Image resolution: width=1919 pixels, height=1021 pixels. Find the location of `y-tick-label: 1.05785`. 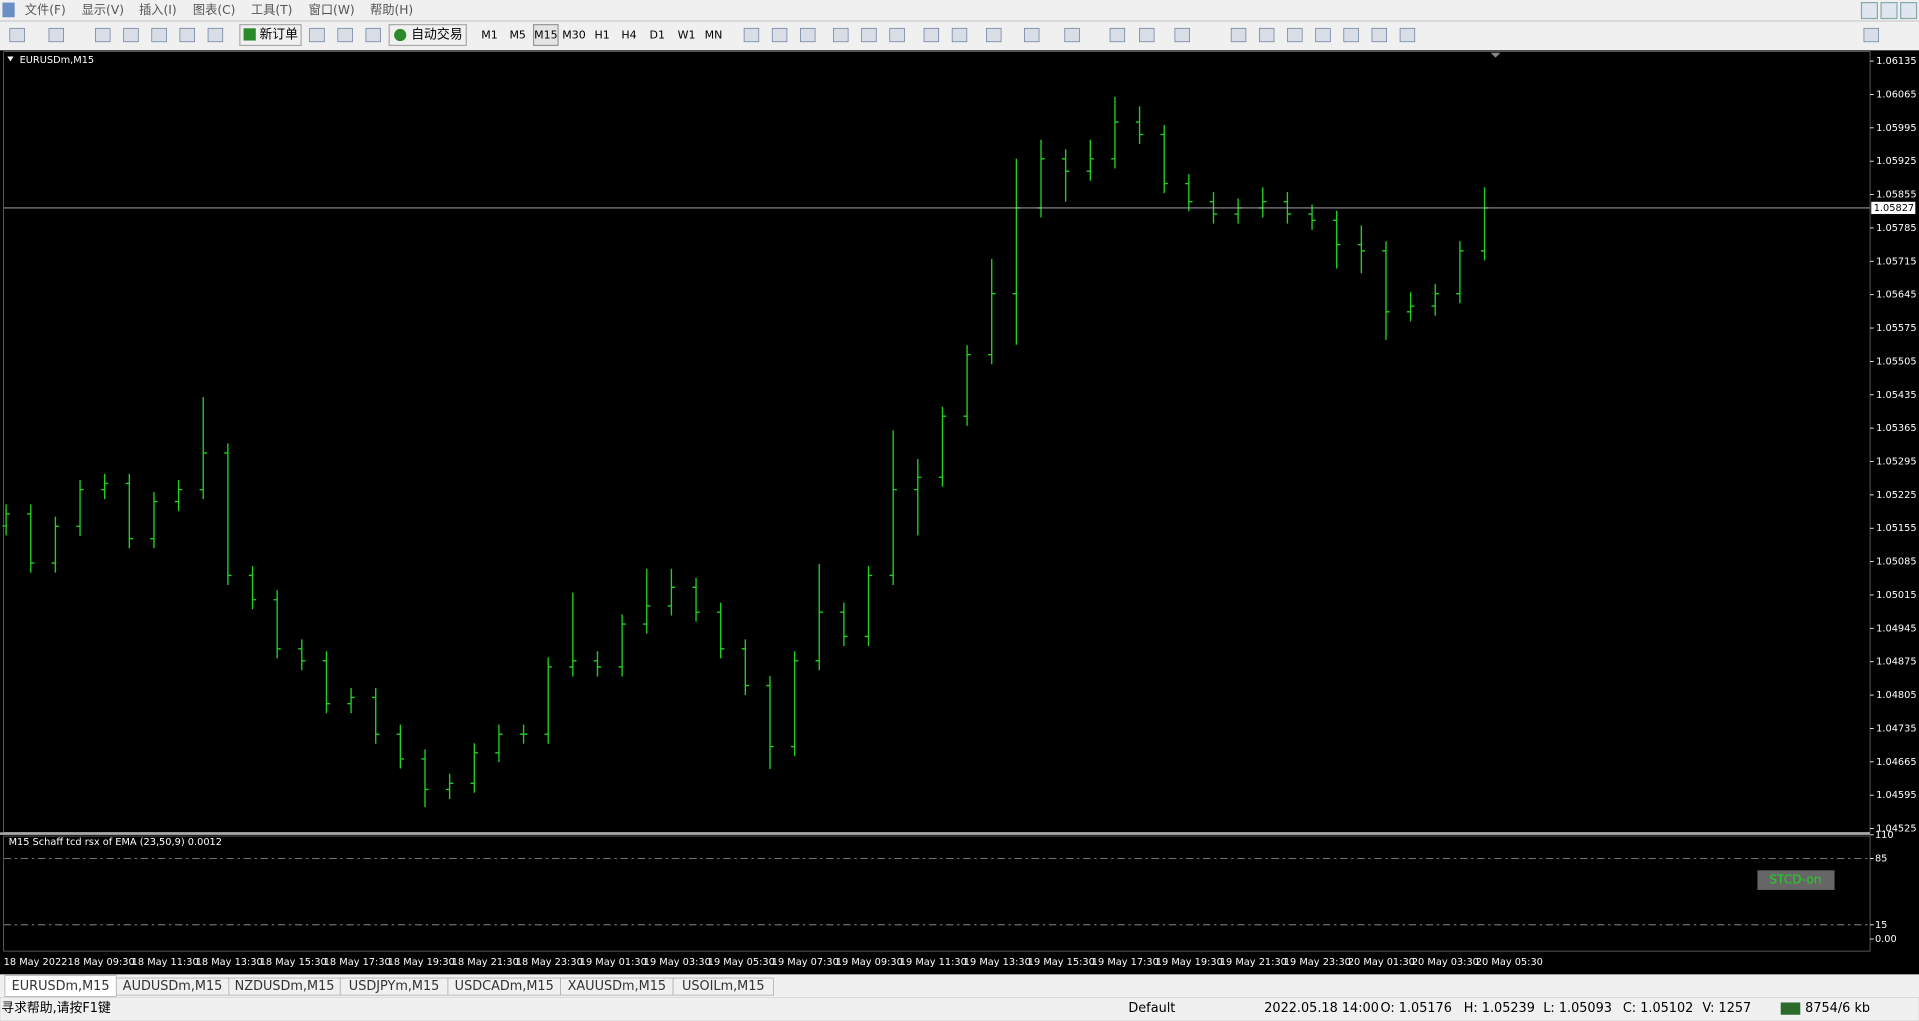

y-tick-label: 1.05785 is located at coordinates (1896, 228).